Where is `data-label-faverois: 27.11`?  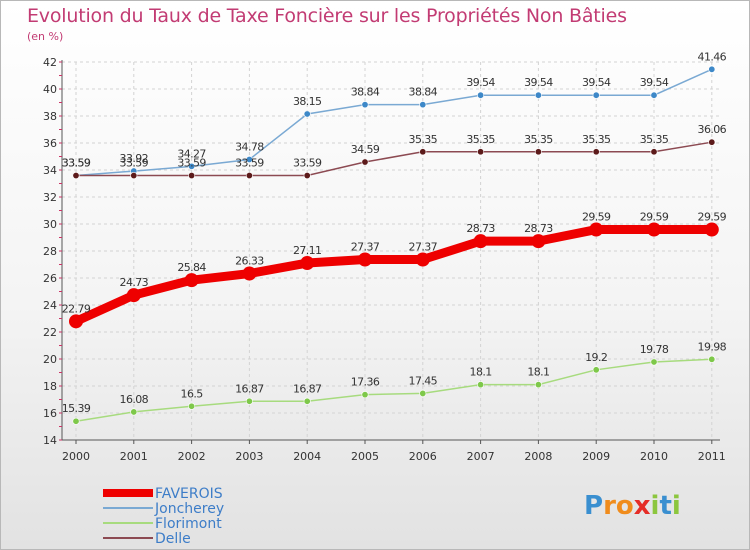
data-label-faverois: 27.11 is located at coordinates (307, 250).